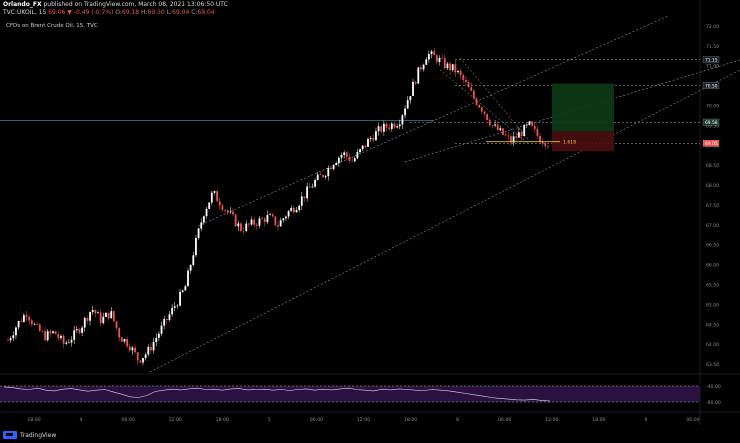 Image resolution: width=740 pixels, height=443 pixels. I want to click on y-tick-label: 63.50, so click(712, 365).